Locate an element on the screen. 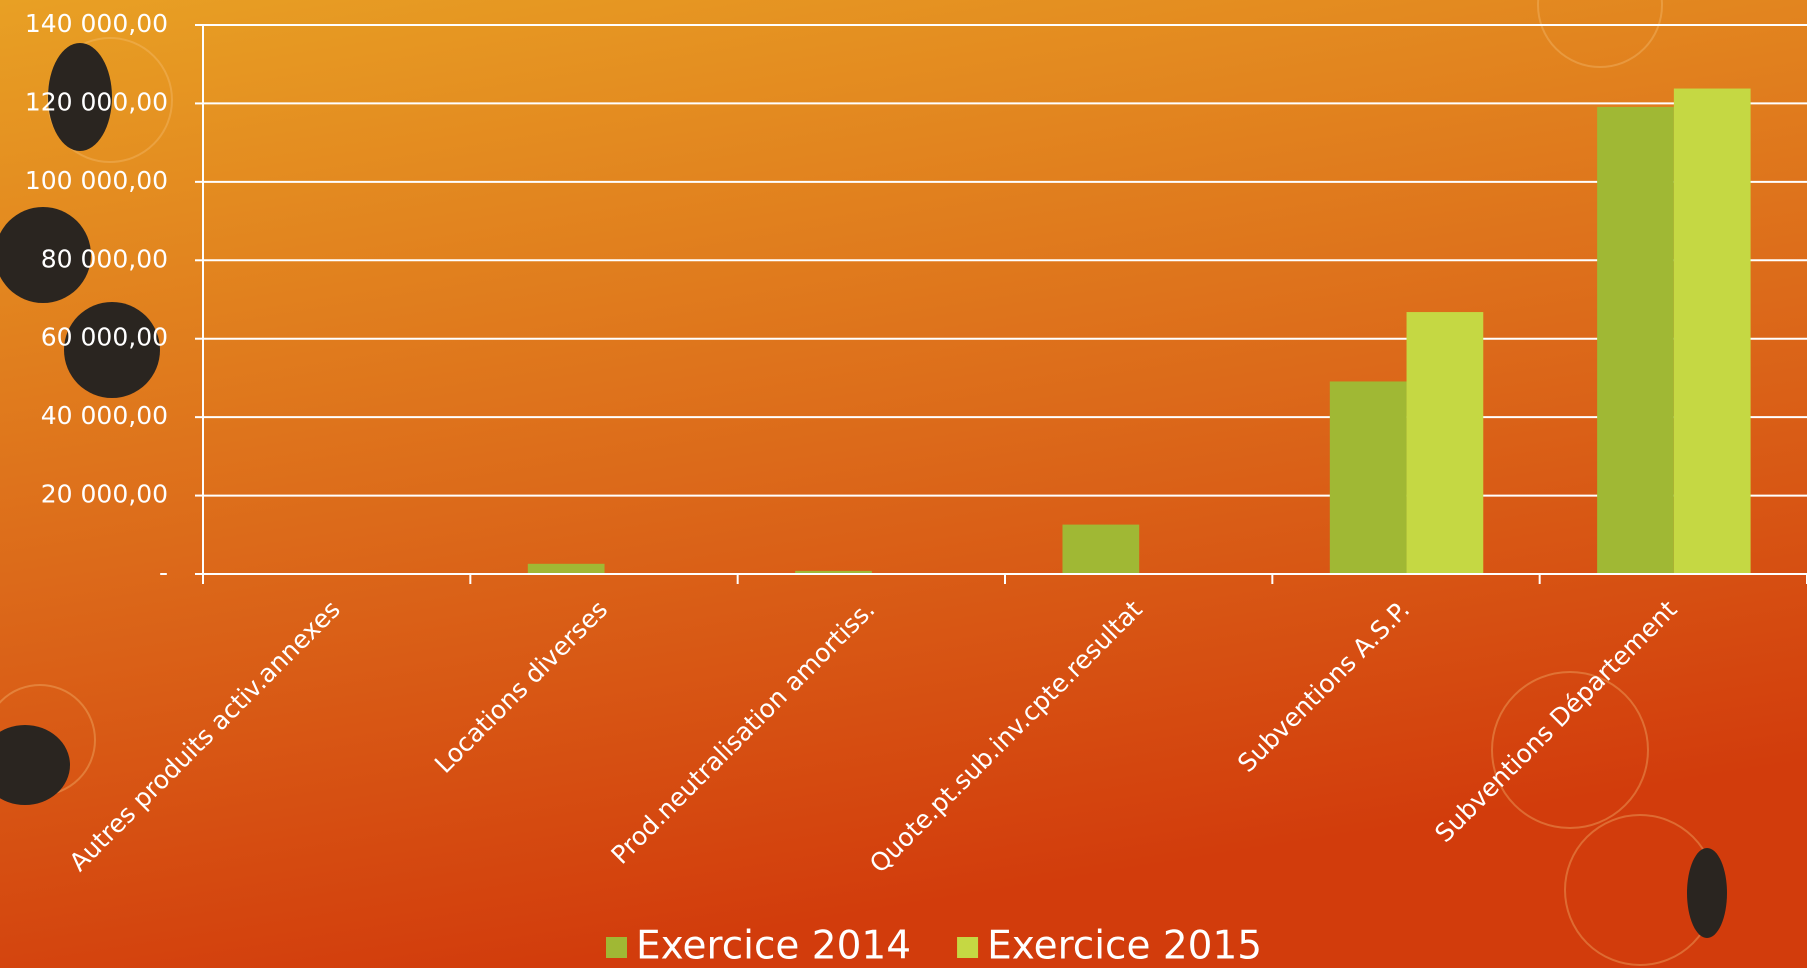  y-tick-label: 140 000,00 is located at coordinates (96, 23).